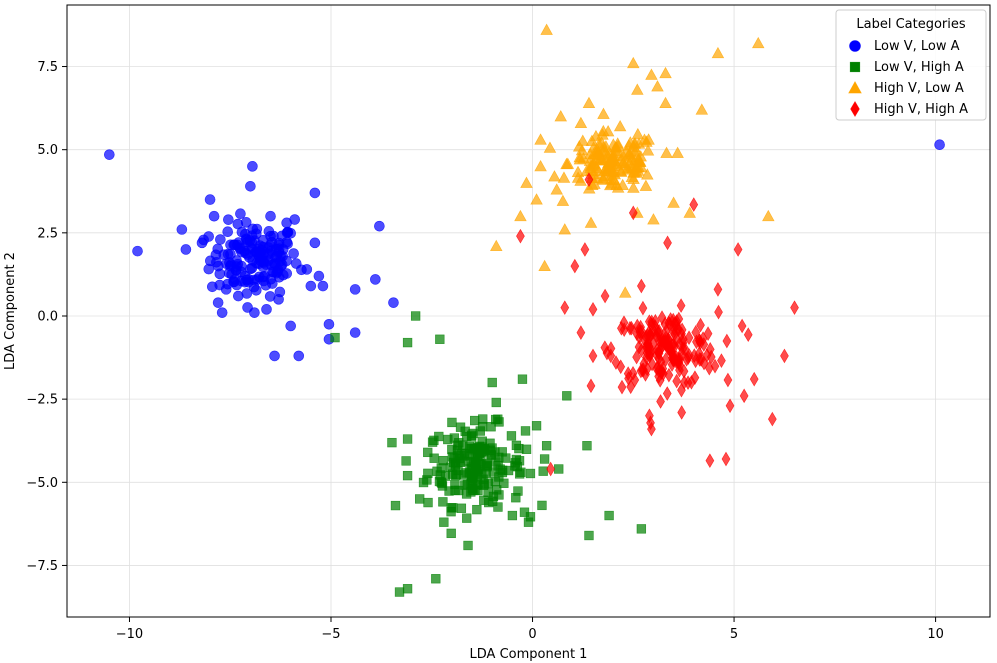  What do you see at coordinates (529, 654) in the screenshot?
I see `x-axis-label: LDA Component 1` at bounding box center [529, 654].